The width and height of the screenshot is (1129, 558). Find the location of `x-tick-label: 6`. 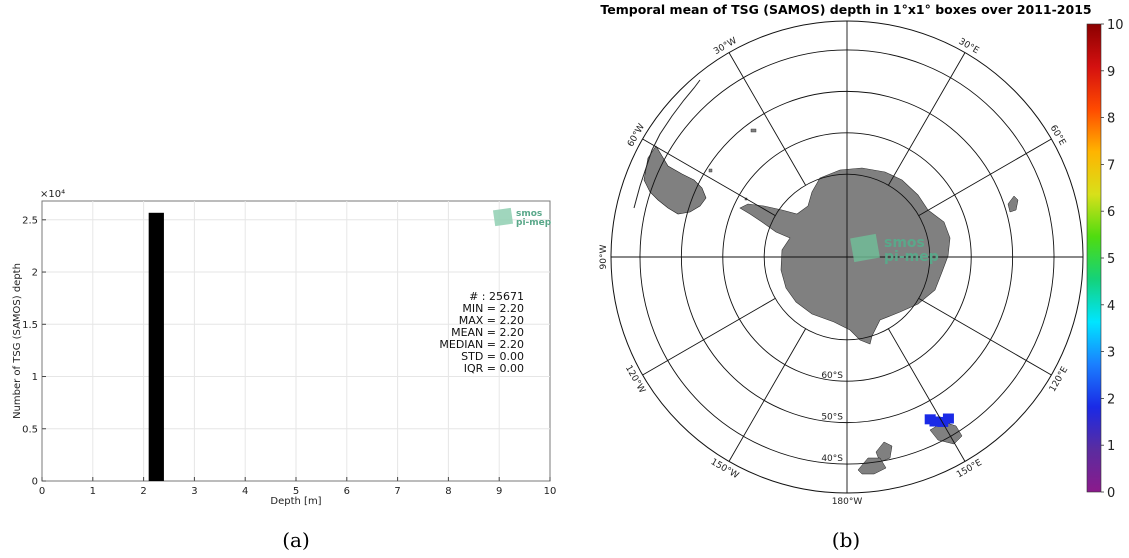

x-tick-label: 6 is located at coordinates (347, 491).